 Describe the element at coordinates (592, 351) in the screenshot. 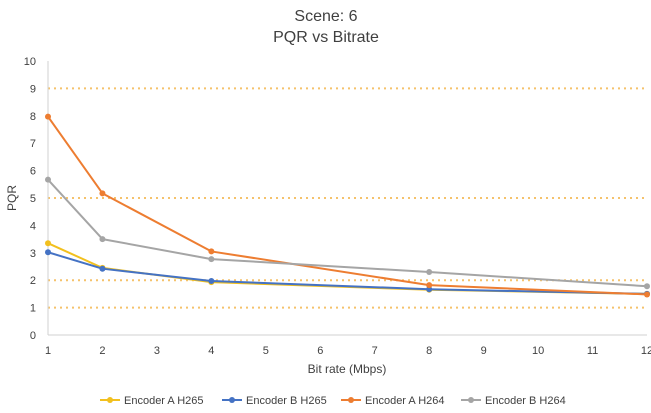

I see `x-tick-label: 11` at that location.